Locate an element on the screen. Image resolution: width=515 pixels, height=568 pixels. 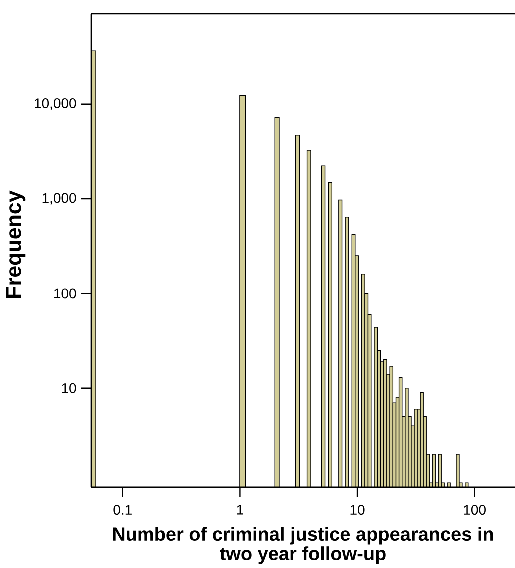
x-tick-label: 1 is located at coordinates (240, 510).